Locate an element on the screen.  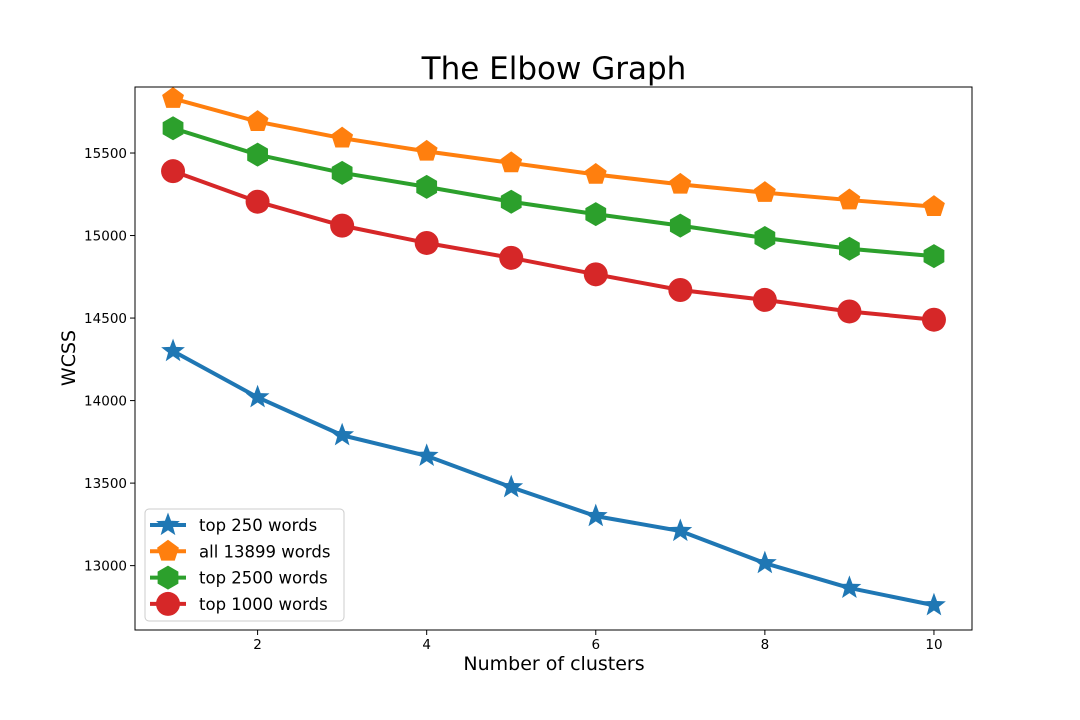
legend-entry: all 13899 words is located at coordinates (240, 550).